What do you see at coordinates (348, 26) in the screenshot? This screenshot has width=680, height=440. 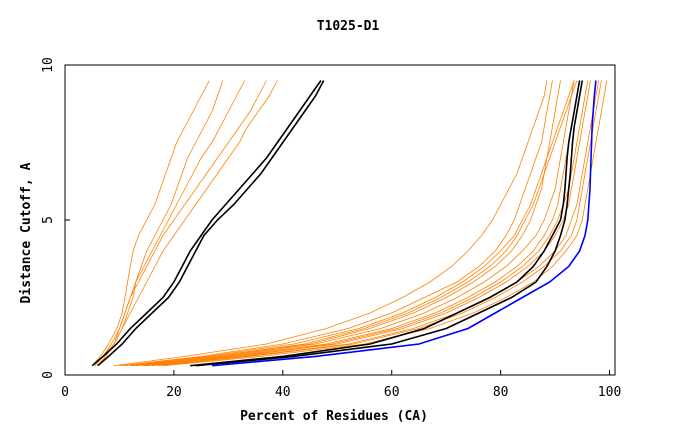 I see `chart-title: T1025-D1` at bounding box center [348, 26].